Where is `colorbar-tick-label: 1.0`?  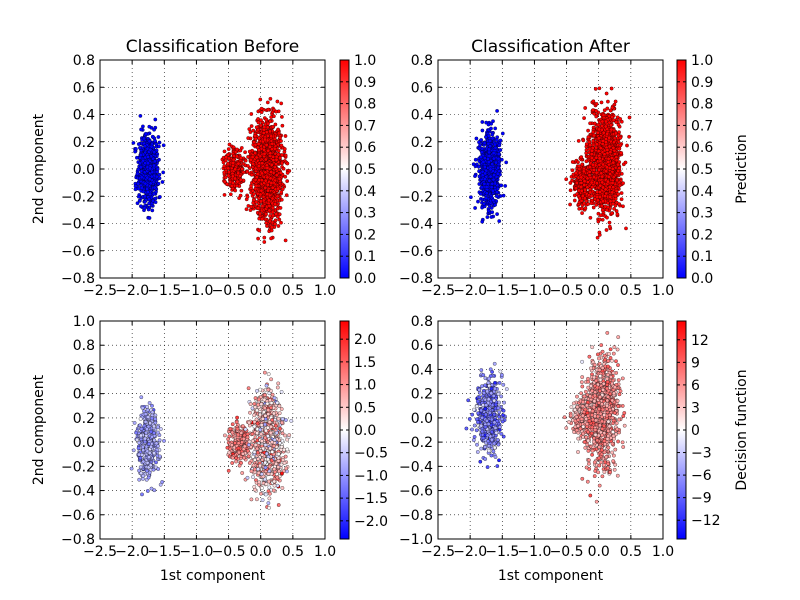
colorbar-tick-label: 1.0 is located at coordinates (702, 61).